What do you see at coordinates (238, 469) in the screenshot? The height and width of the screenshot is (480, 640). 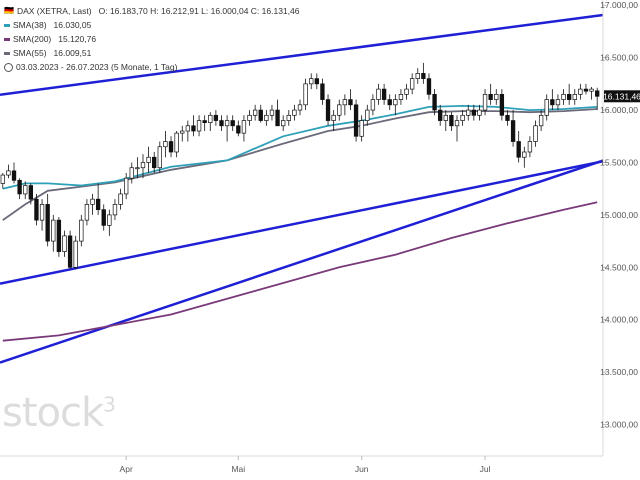 I see `x-tick-label: Mai` at bounding box center [238, 469].